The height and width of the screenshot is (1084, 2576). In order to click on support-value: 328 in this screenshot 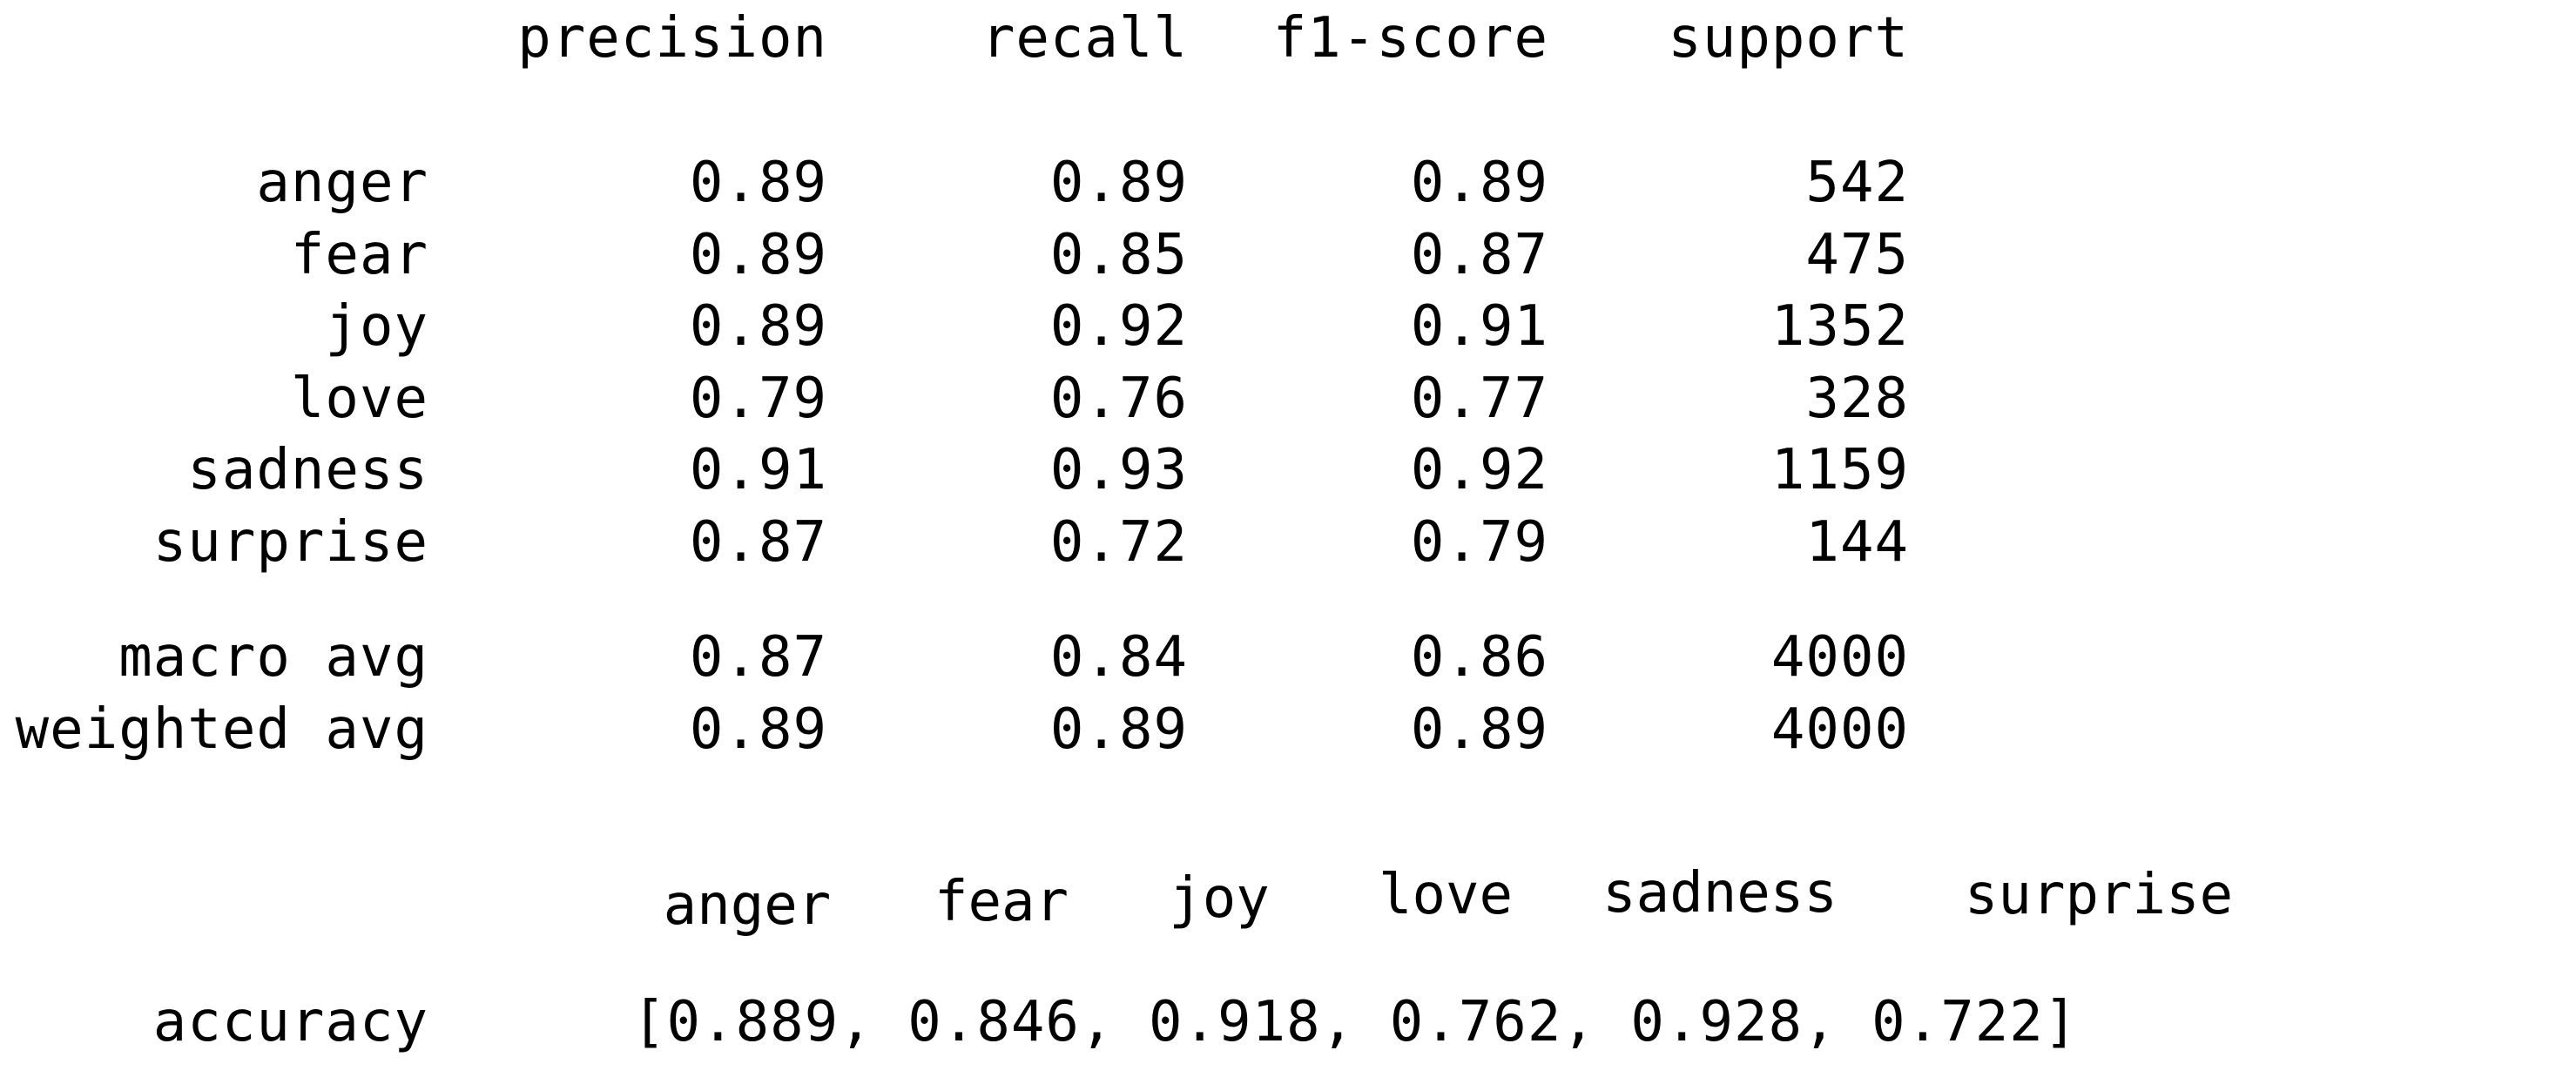, I will do `click(1857, 399)`.